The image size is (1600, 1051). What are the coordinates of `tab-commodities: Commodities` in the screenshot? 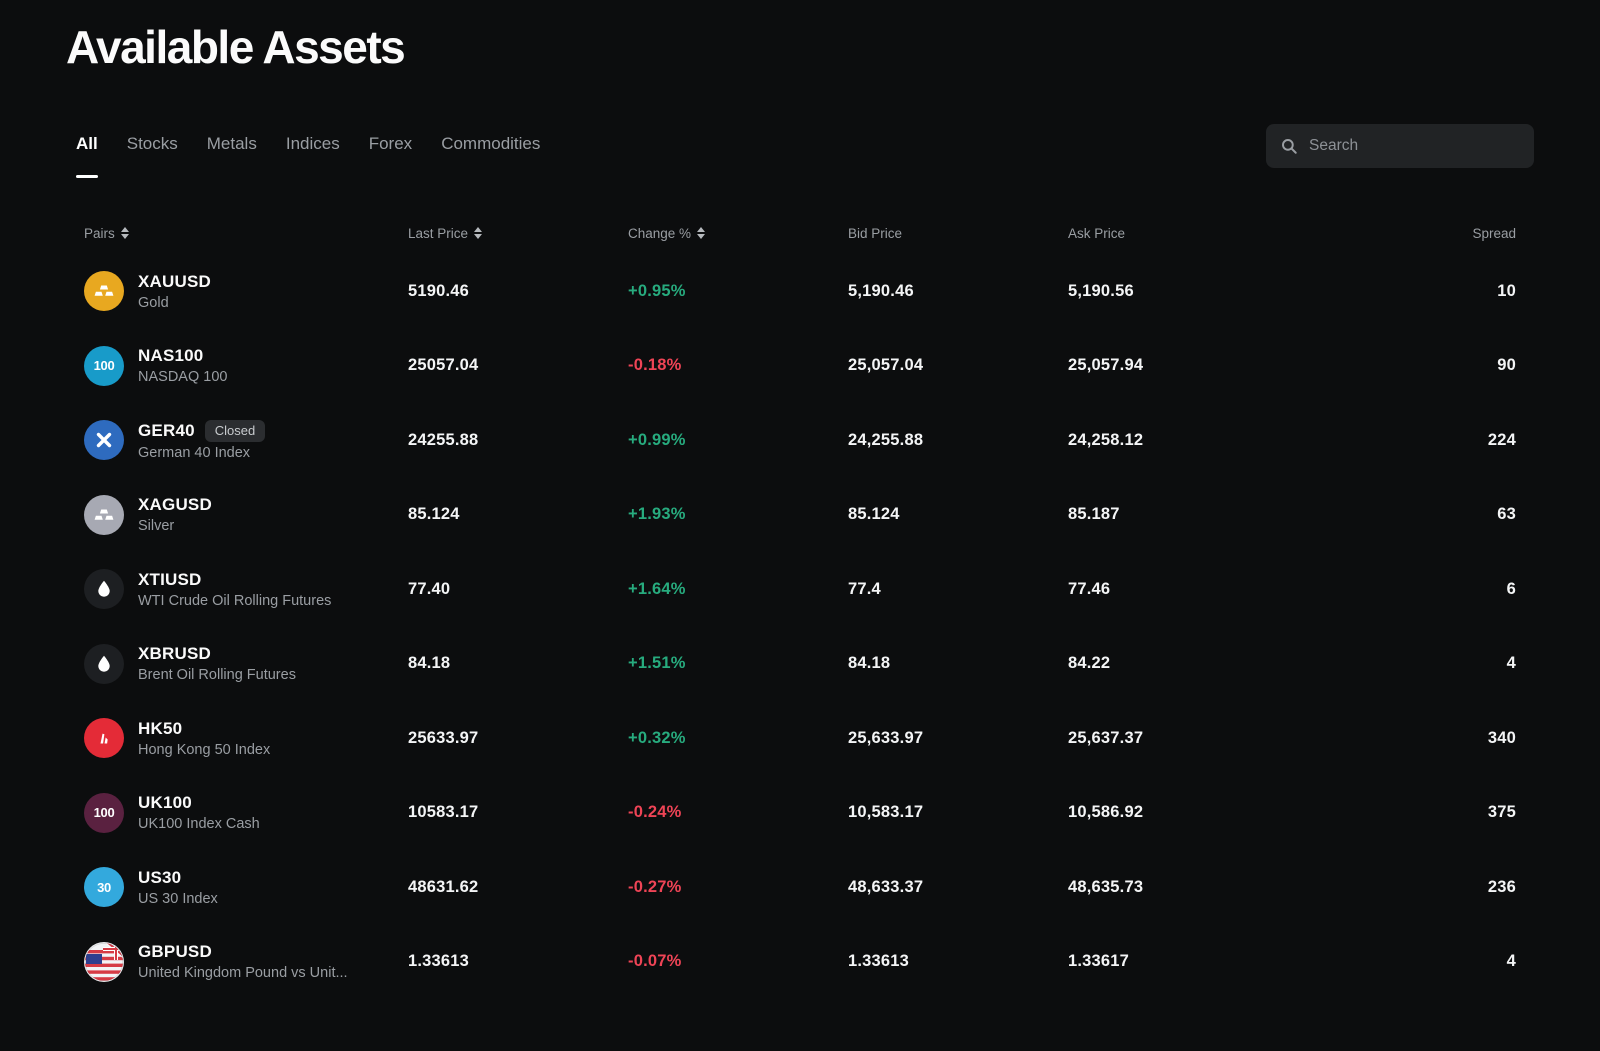 It's located at (490, 146).